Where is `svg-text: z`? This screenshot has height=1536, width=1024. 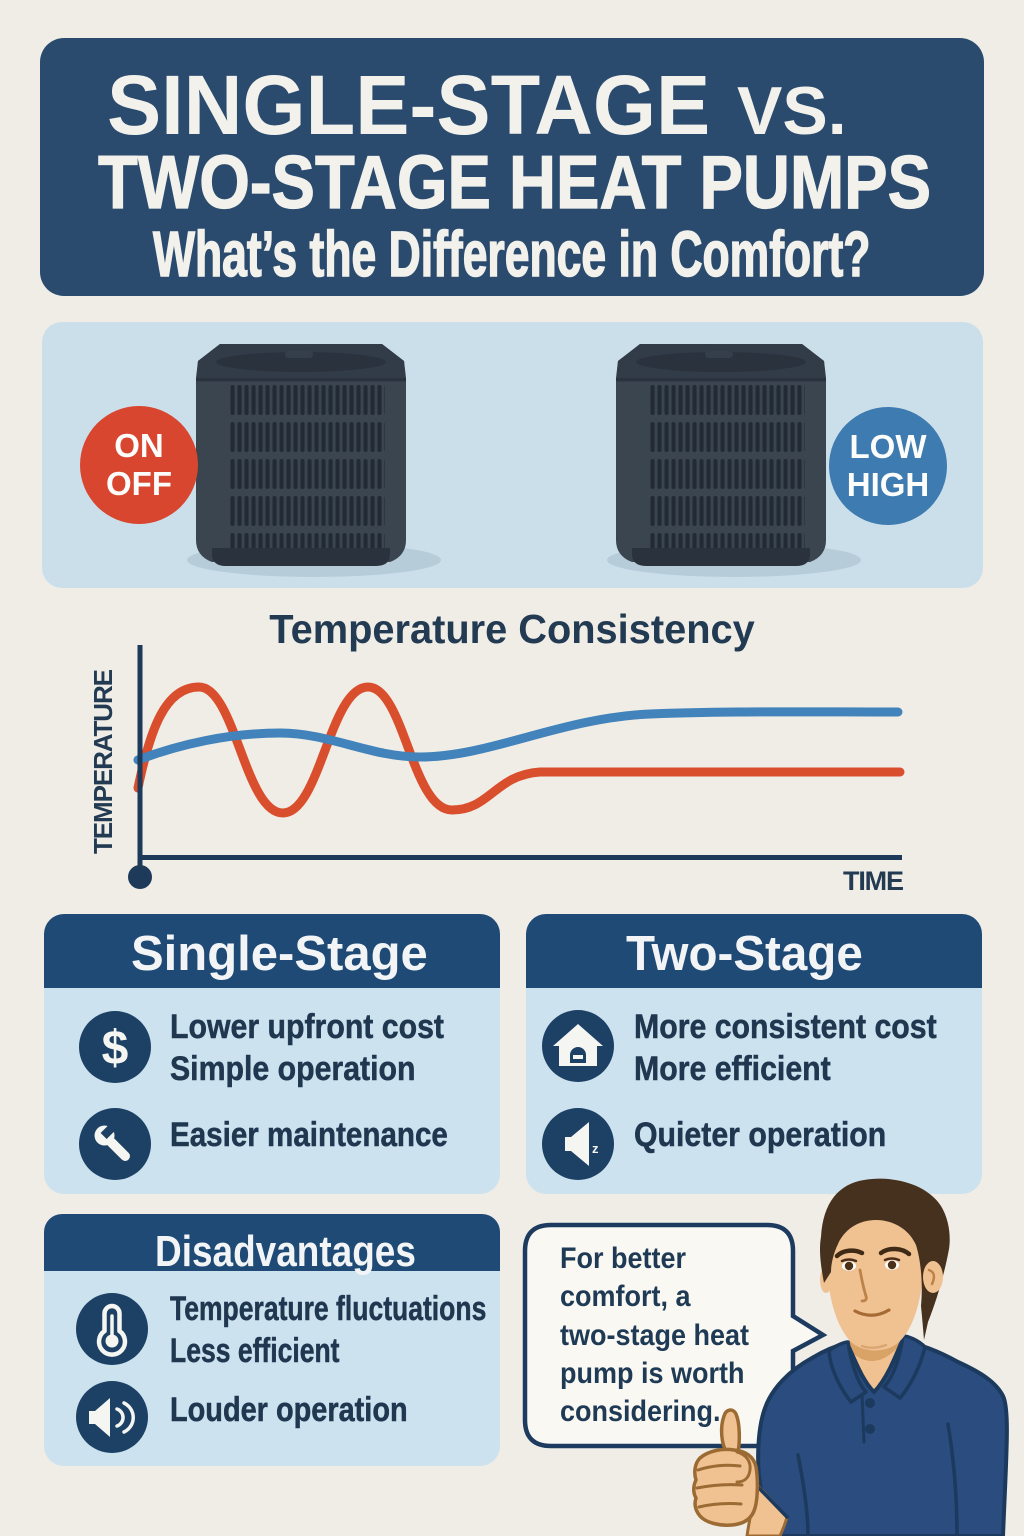 svg-text: z is located at coordinates (595, 1148).